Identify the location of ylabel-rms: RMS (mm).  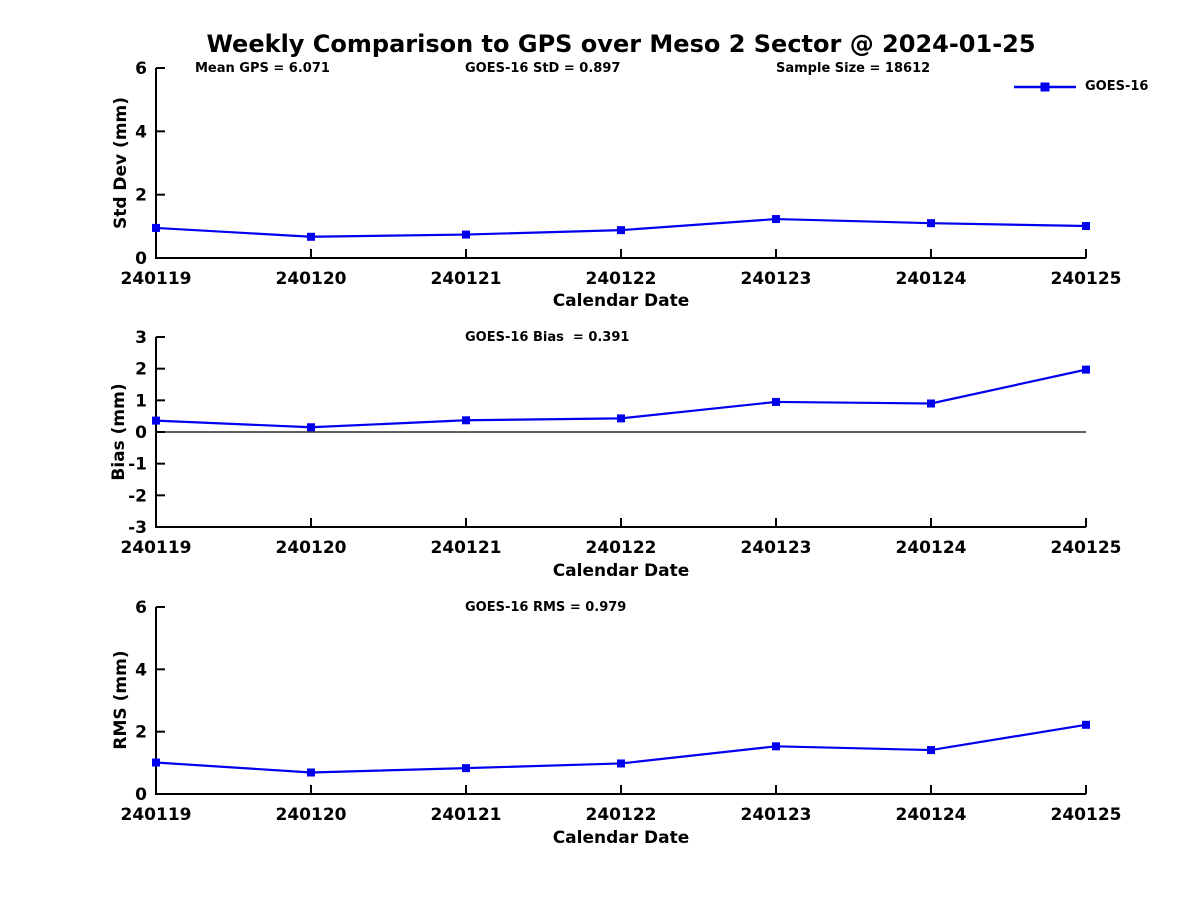
(121, 700).